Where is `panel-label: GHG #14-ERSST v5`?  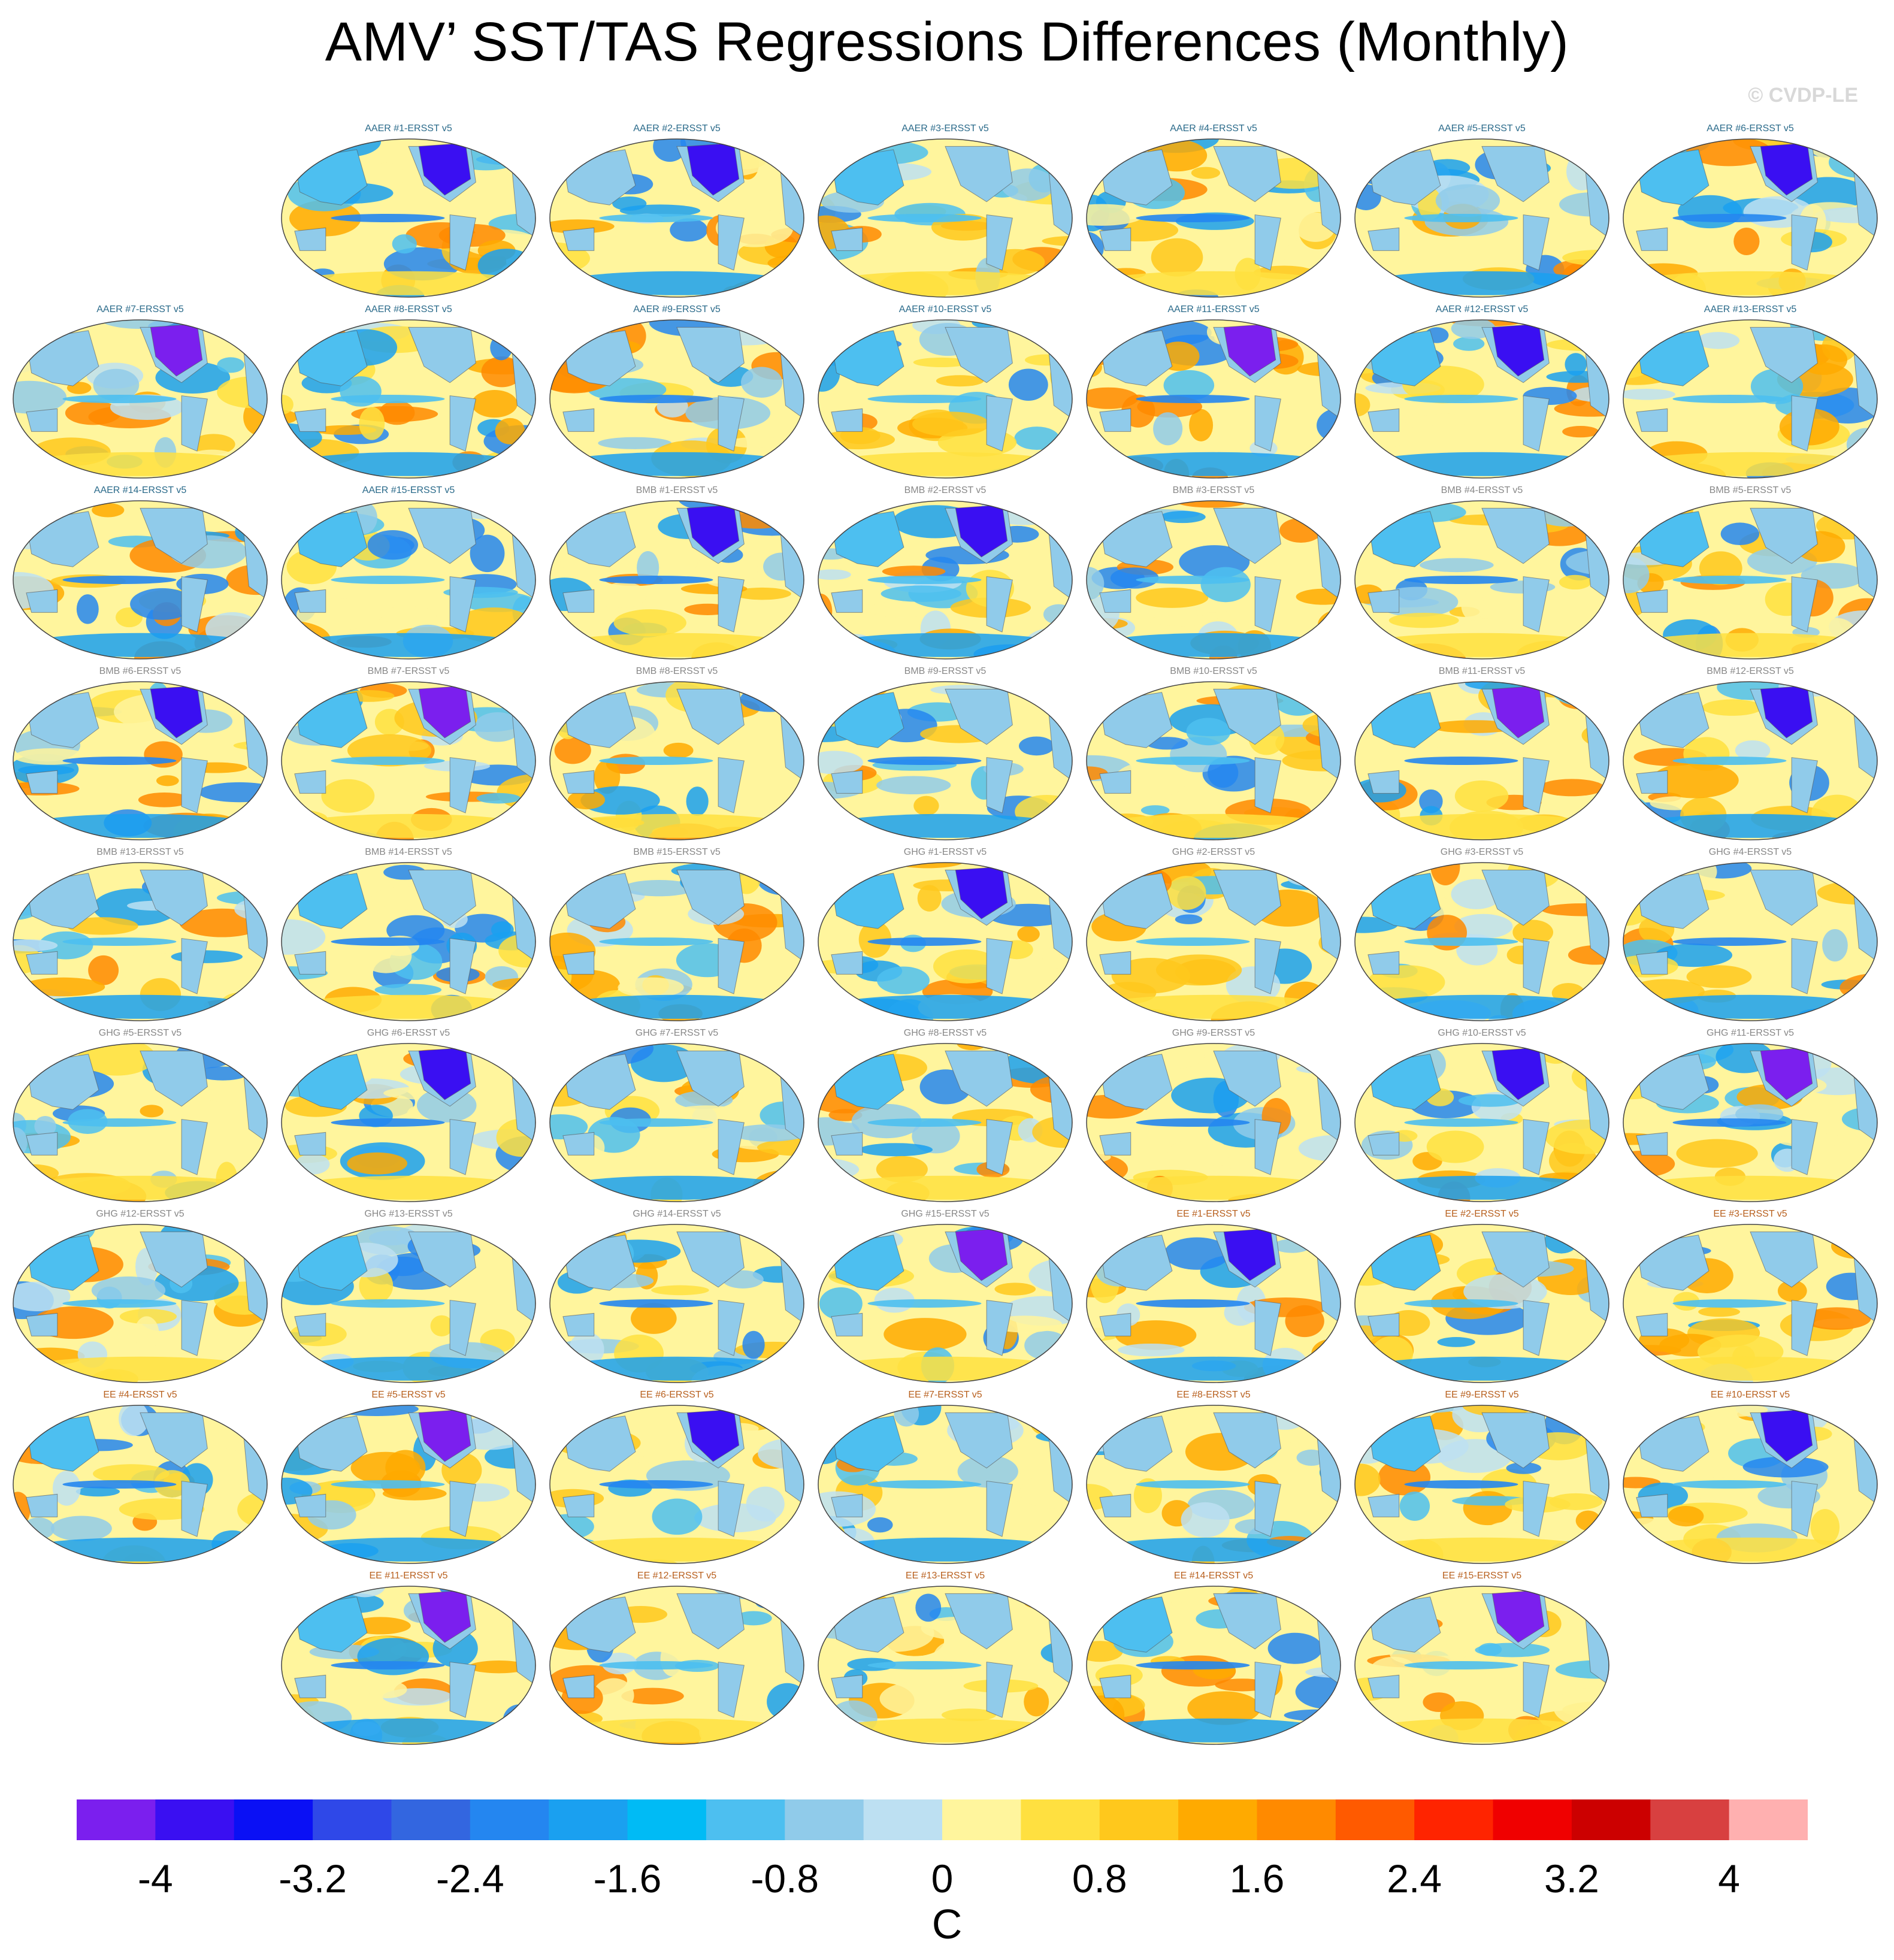
panel-label: GHG #14-ERSST v5 is located at coordinates (677, 1214).